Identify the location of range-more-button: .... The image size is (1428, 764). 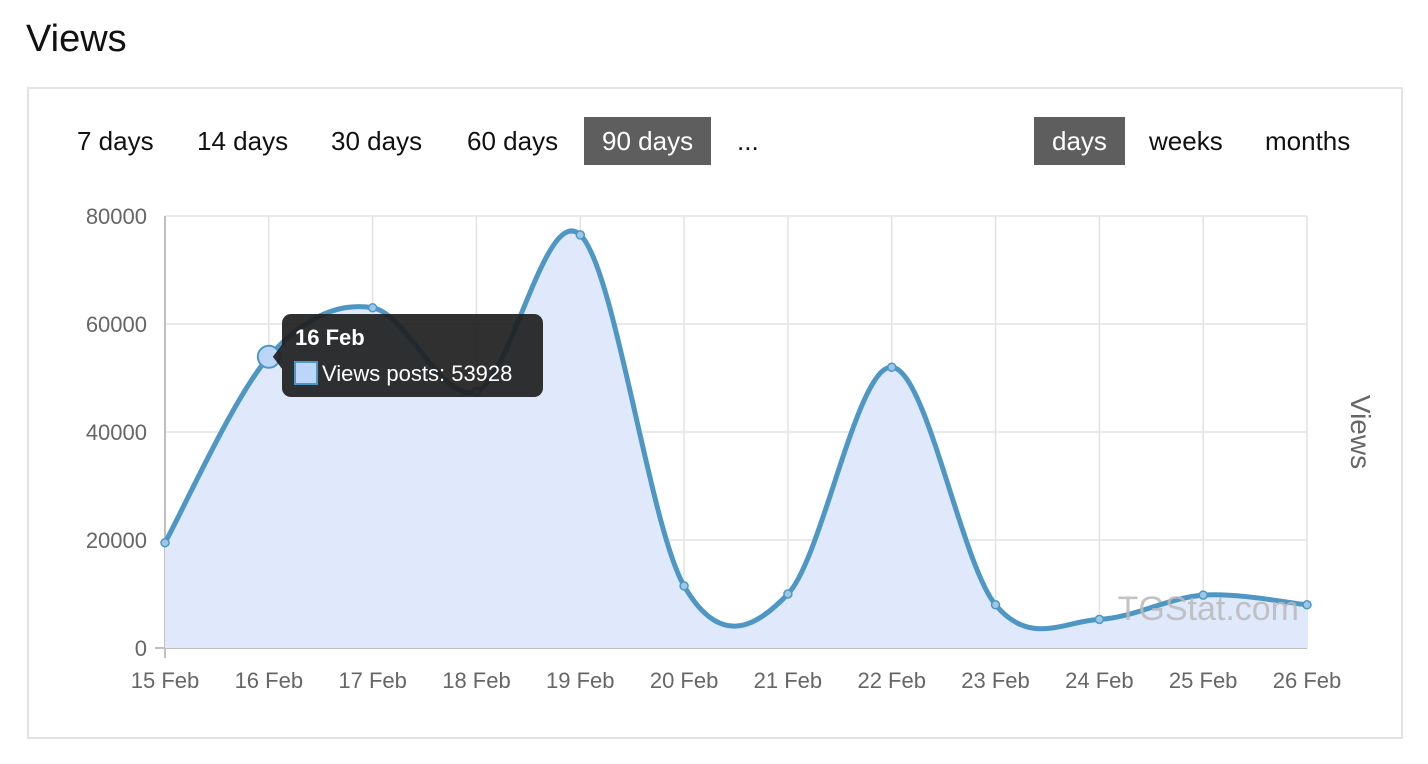
(748, 141).